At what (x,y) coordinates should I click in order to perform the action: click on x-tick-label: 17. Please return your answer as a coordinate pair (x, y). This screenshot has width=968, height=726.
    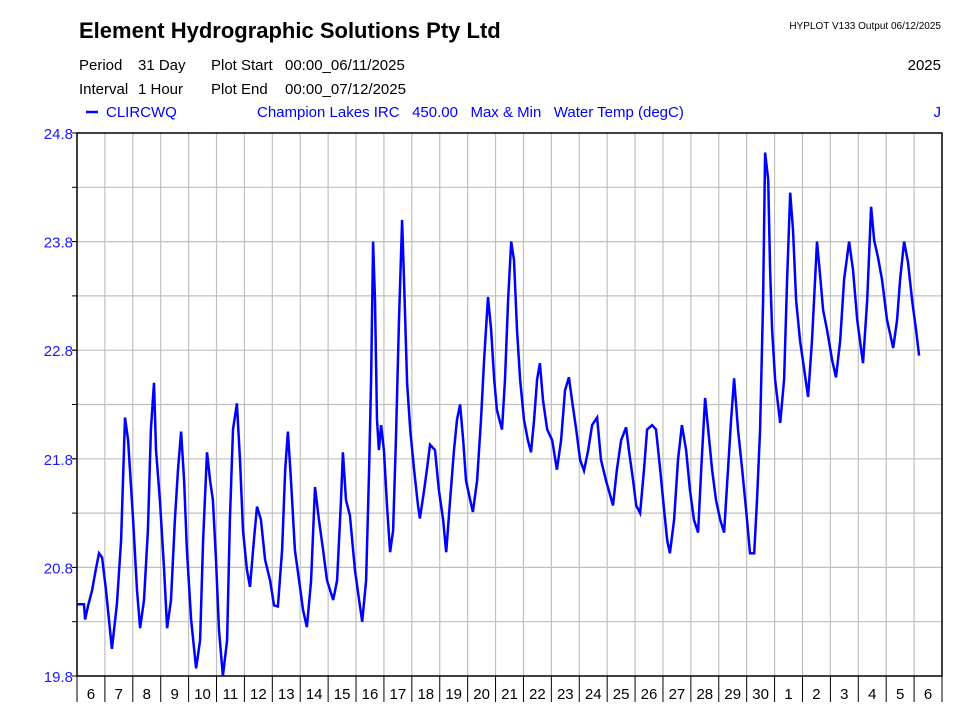
    Looking at the image, I should click on (398, 694).